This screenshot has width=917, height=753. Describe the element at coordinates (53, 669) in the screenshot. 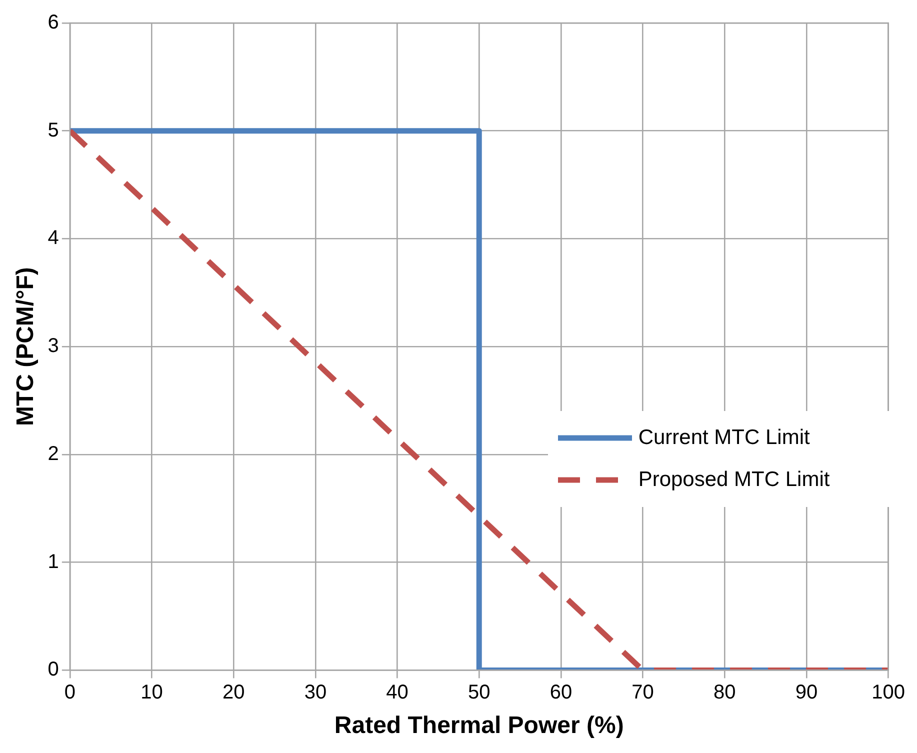

I see `y-tick-label: 0` at that location.